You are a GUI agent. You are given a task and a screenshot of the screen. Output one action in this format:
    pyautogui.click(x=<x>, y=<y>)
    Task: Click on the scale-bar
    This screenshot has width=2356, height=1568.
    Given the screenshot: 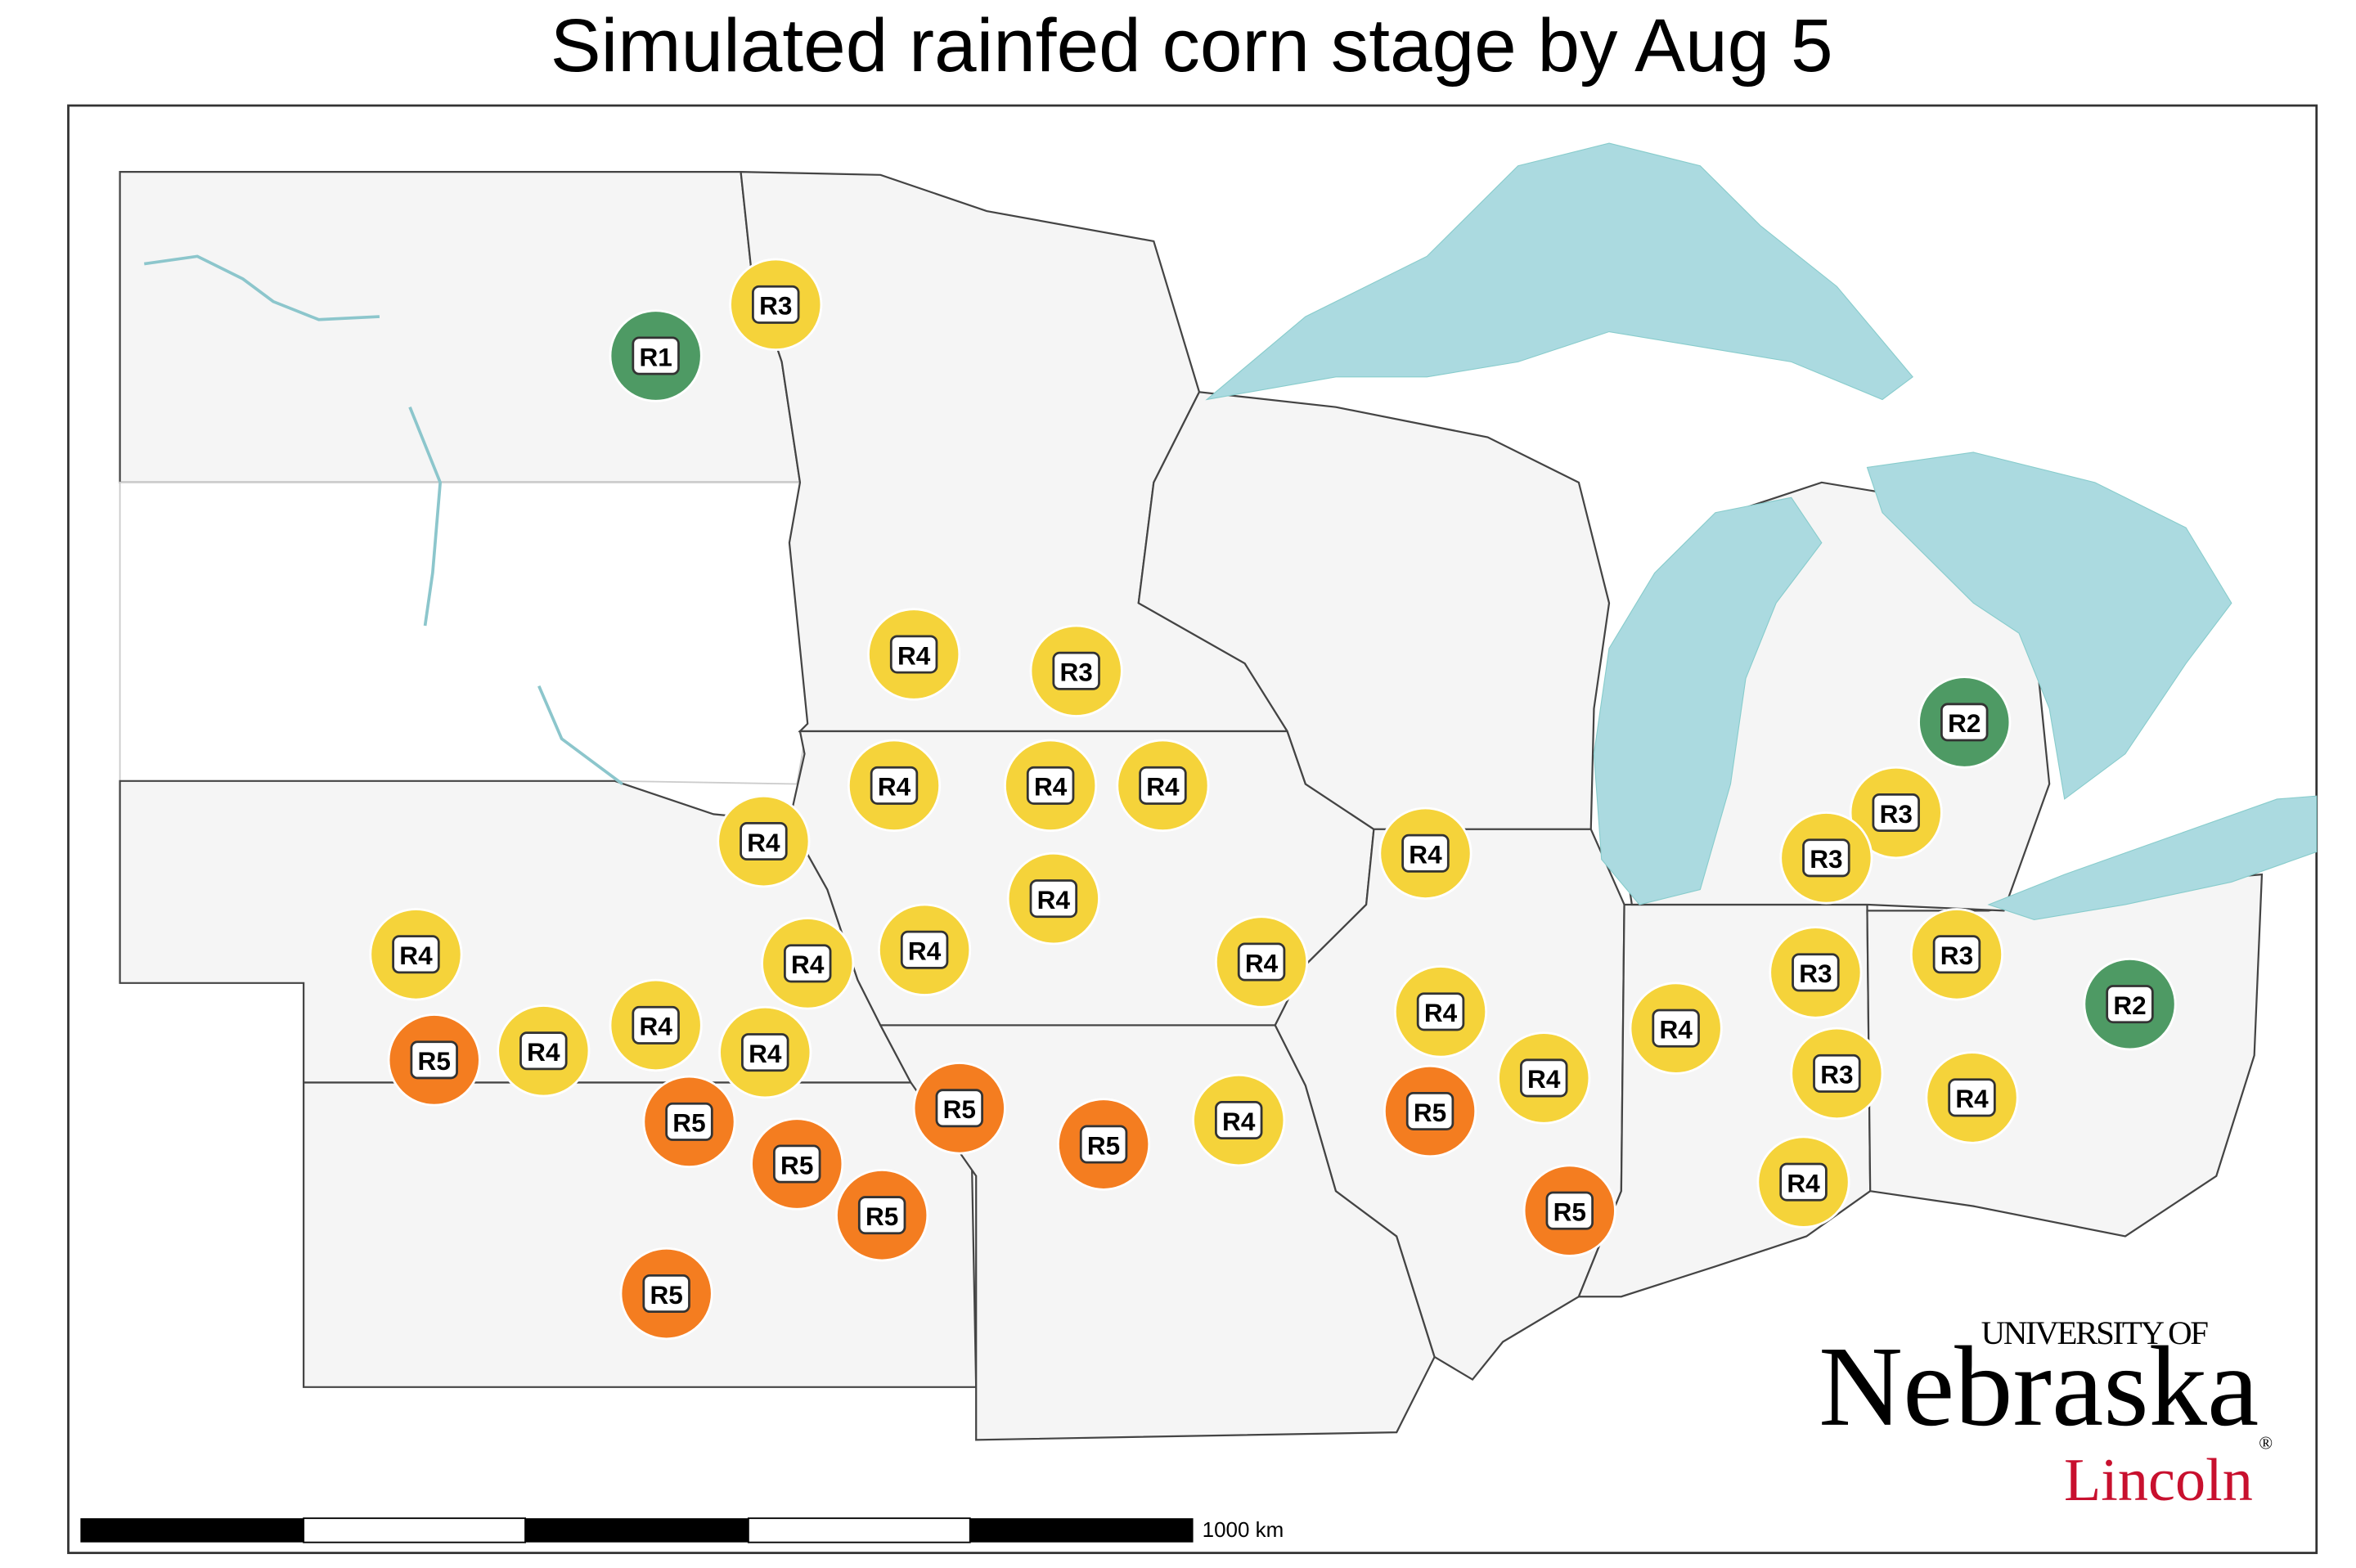 What is the action you would take?
    pyautogui.click(x=637, y=1530)
    